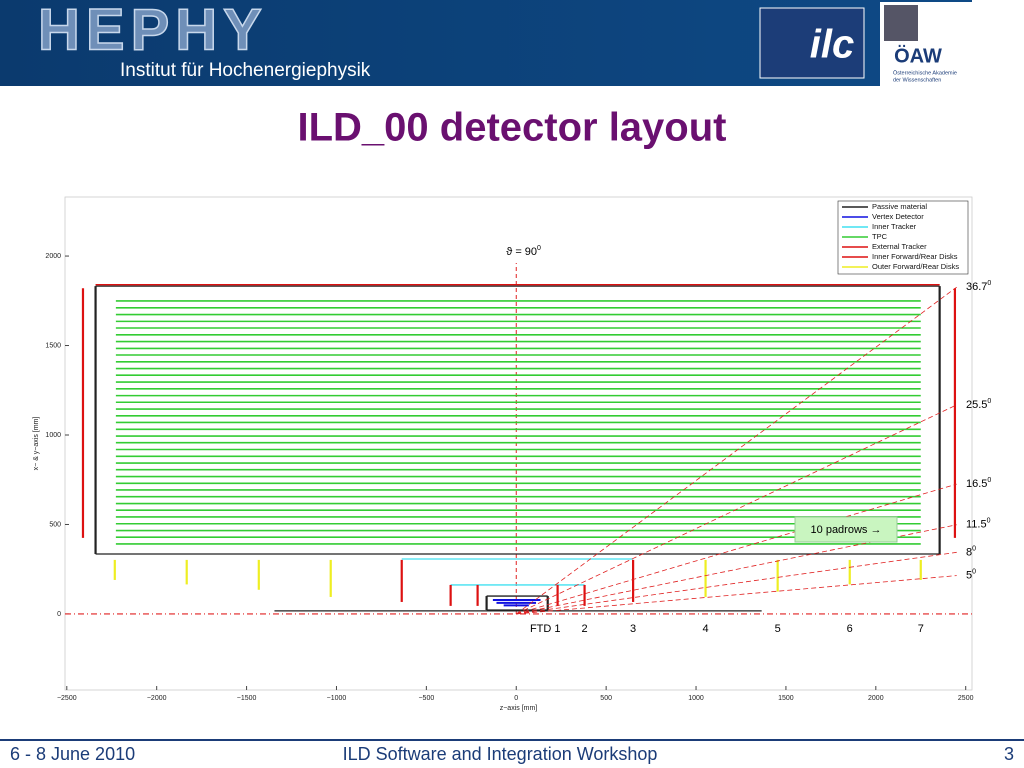 Image resolution: width=1024 pixels, height=768 pixels. I want to click on theta-90-label: ϑ = 900, so click(523, 251).